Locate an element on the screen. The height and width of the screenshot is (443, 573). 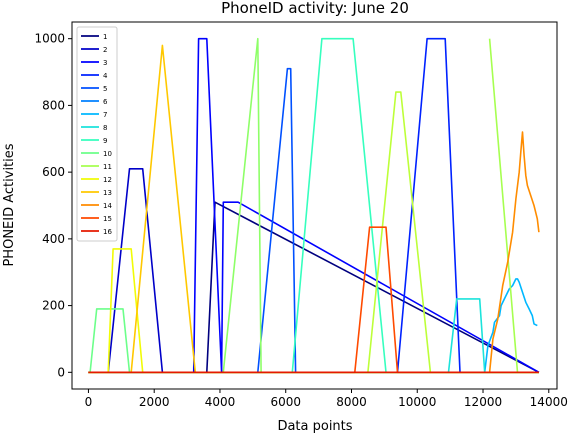
y-tick-label: 600 is located at coordinates (53, 172).